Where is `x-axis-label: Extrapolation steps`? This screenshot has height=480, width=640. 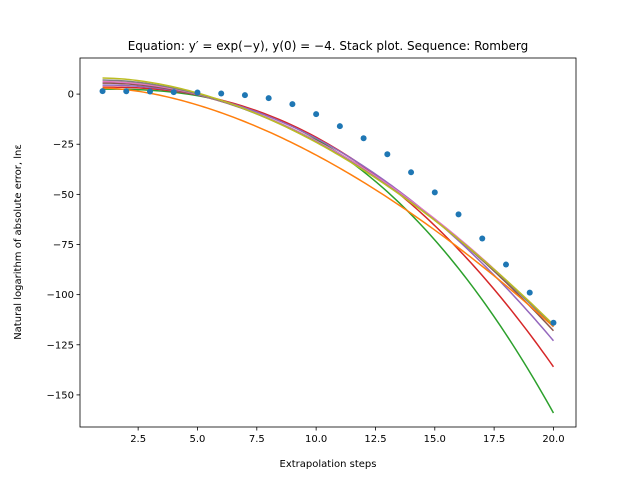
x-axis-label: Extrapolation steps is located at coordinates (328, 464).